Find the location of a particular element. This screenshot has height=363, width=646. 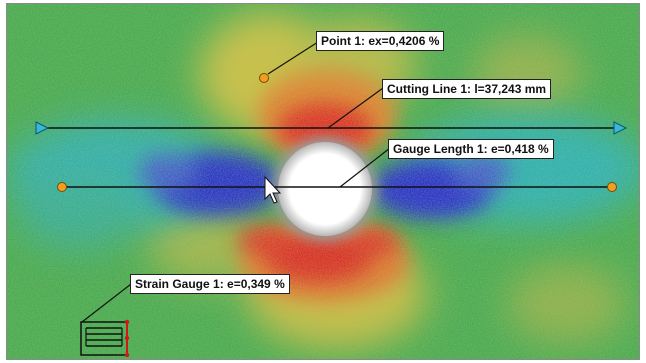

point-label: Point 1: ex=0,4206 % is located at coordinates (380, 41).